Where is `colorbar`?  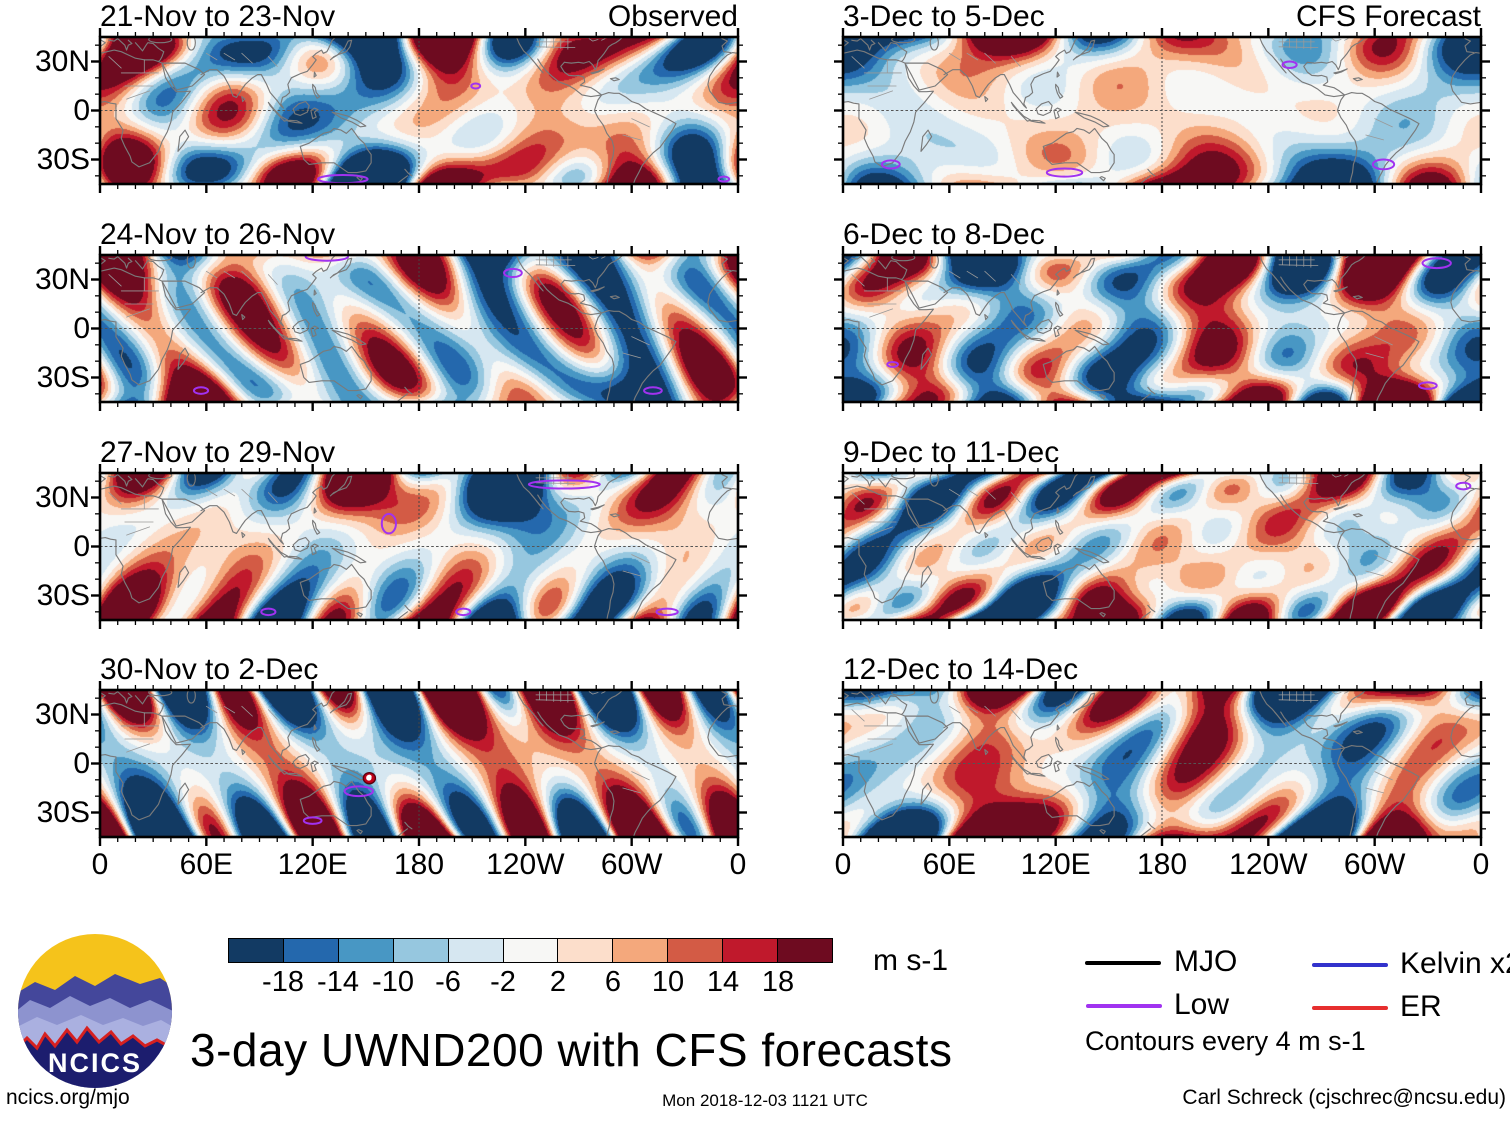
colorbar is located at coordinates (530, 950).